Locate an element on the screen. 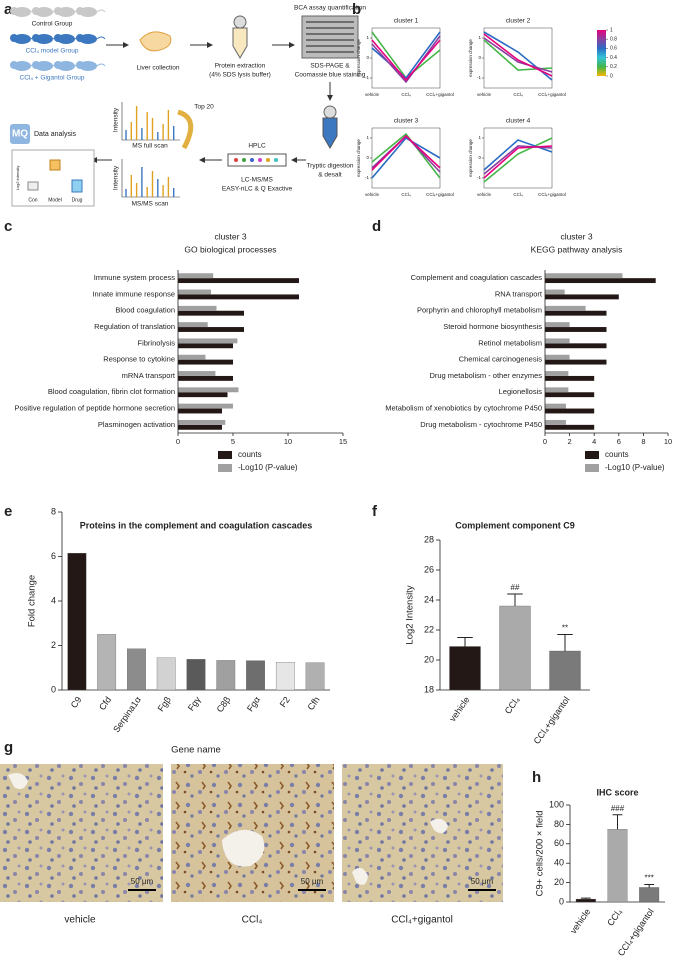 Image resolution: width=685 pixels, height=959 pixels. gel-icon is located at coordinates (330, 37).